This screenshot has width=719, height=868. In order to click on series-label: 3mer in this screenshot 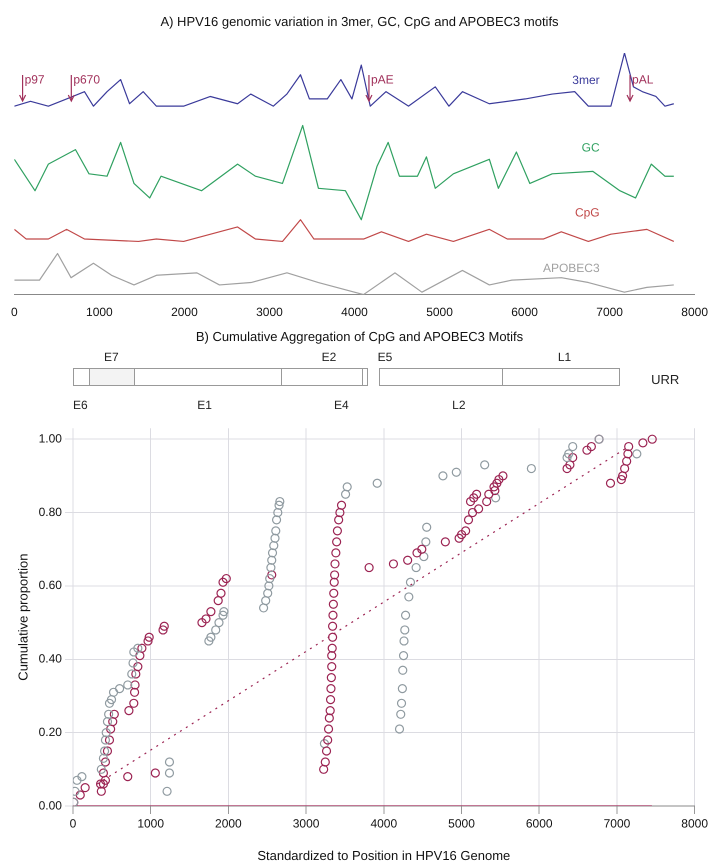, I will do `click(586, 79)`.